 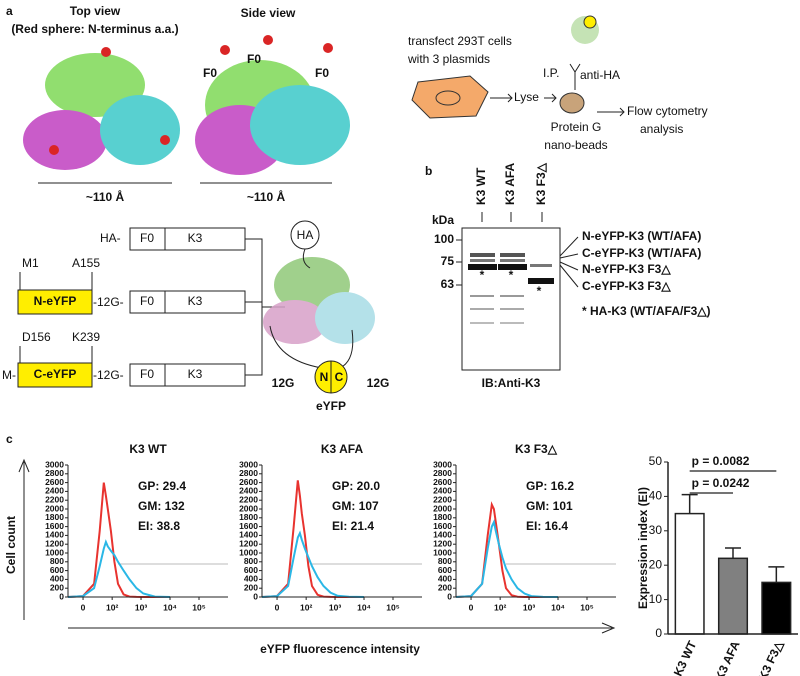 I want to click on y-tick-label: 2800, so click(x=54, y=473).